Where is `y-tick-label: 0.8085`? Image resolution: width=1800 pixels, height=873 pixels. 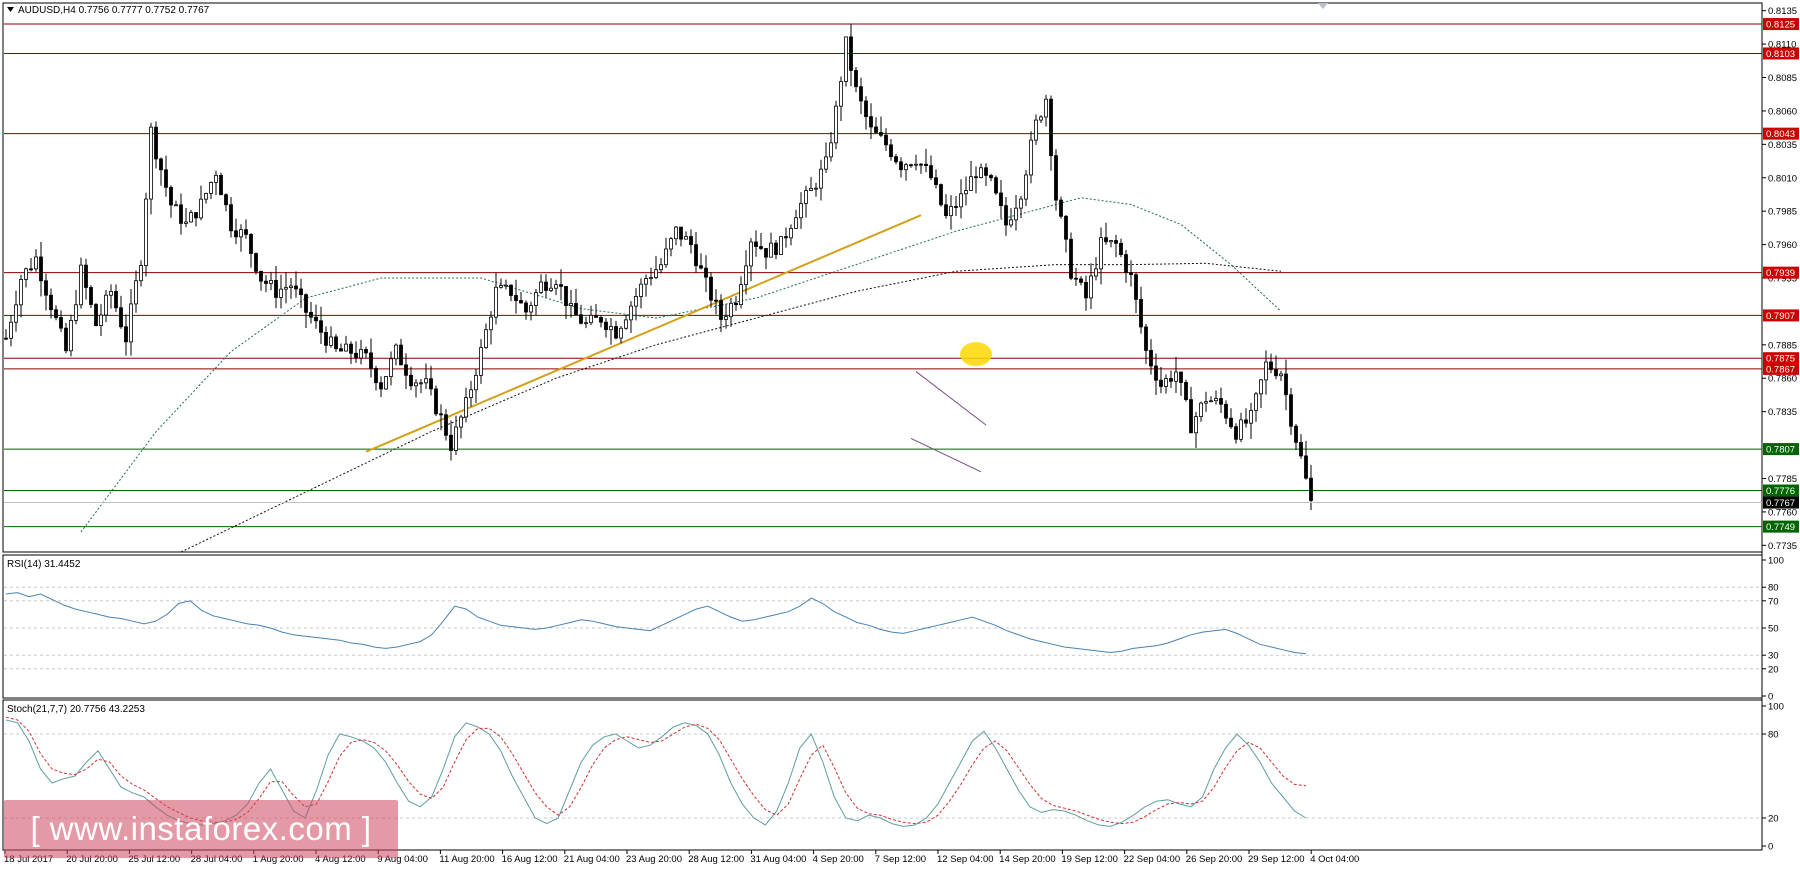 y-tick-label: 0.8085 is located at coordinates (1782, 78).